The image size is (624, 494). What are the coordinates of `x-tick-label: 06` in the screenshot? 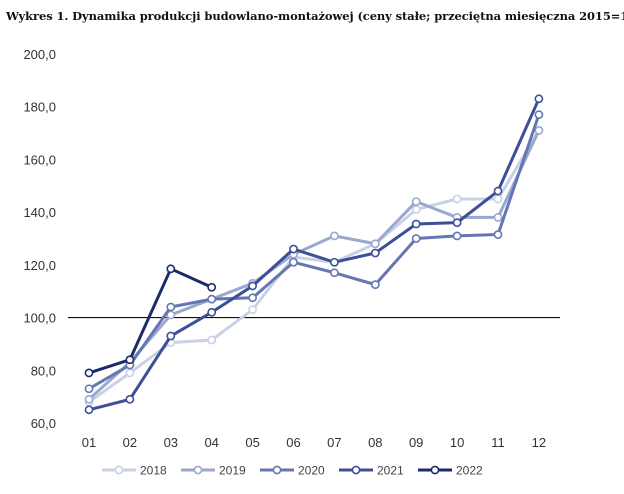 It's located at (293, 442).